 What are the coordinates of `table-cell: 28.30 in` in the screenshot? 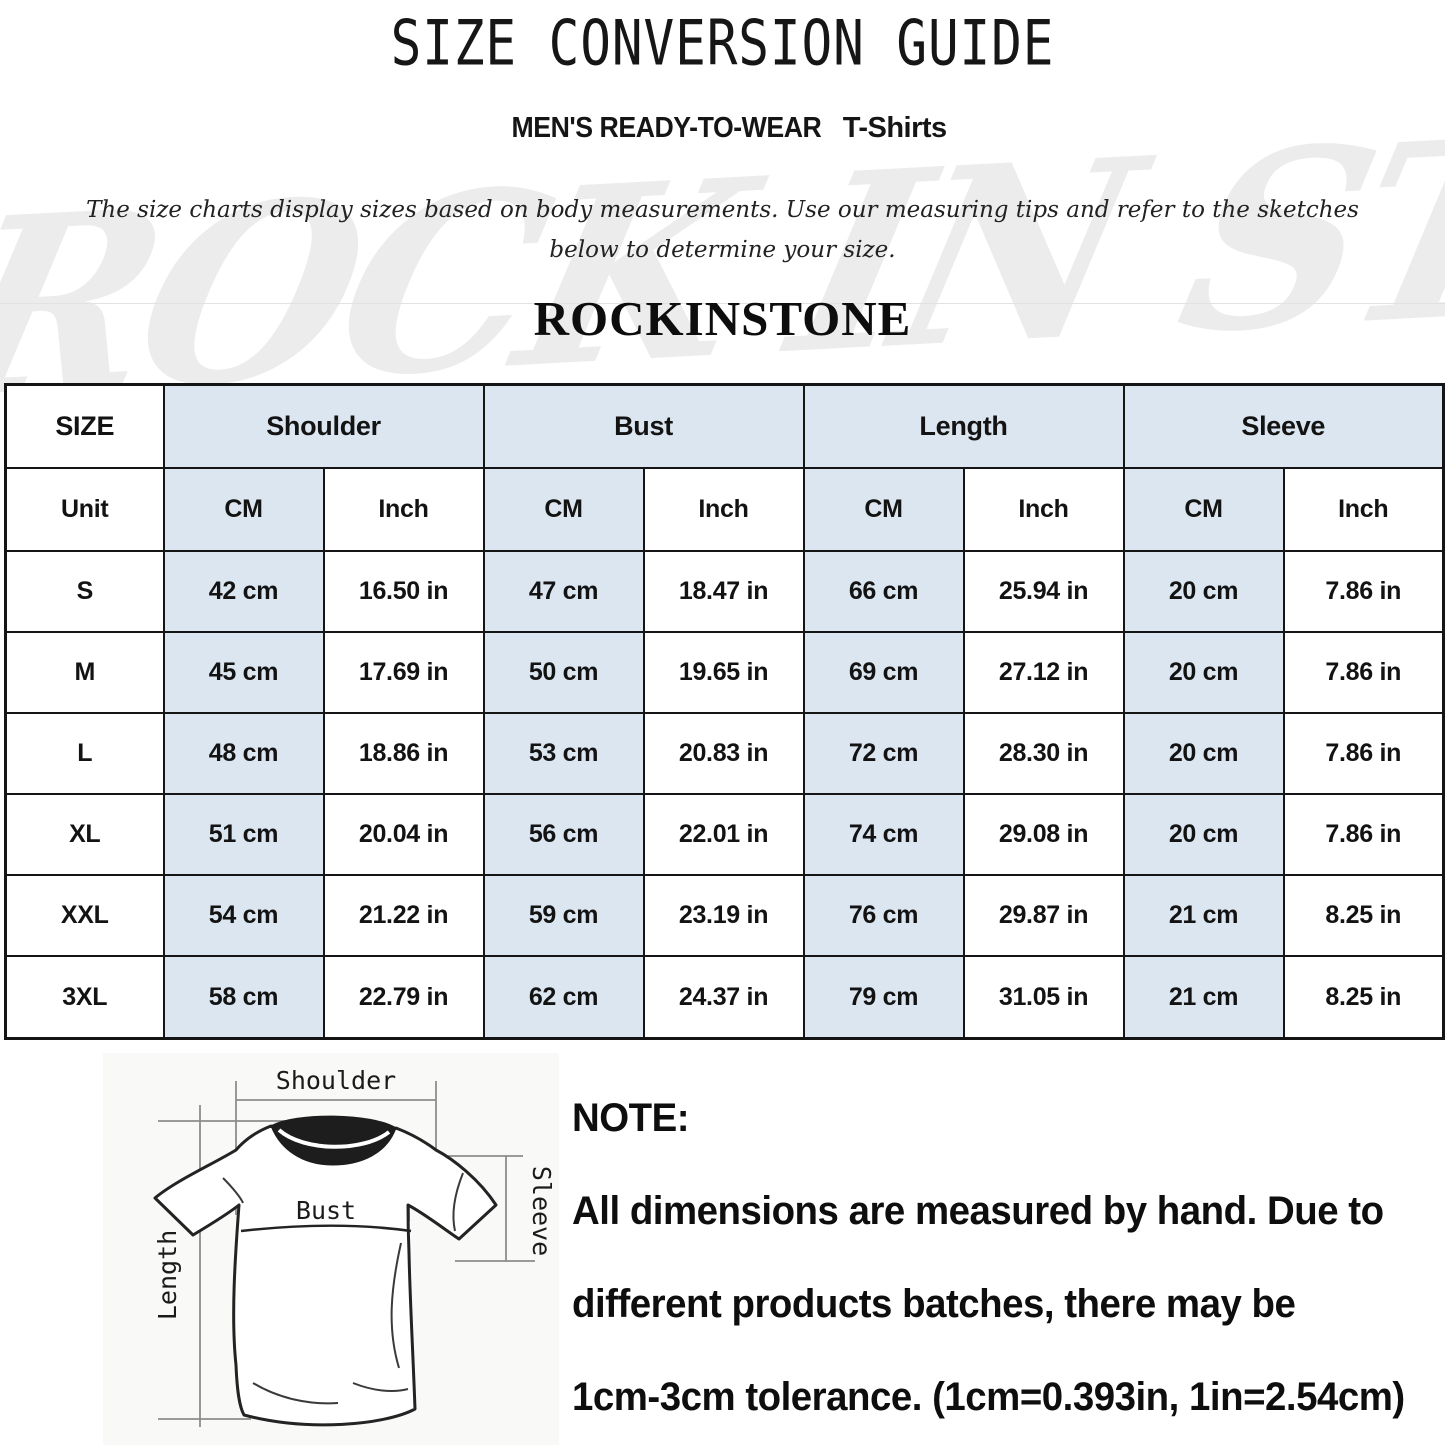 It's located at (1043, 754).